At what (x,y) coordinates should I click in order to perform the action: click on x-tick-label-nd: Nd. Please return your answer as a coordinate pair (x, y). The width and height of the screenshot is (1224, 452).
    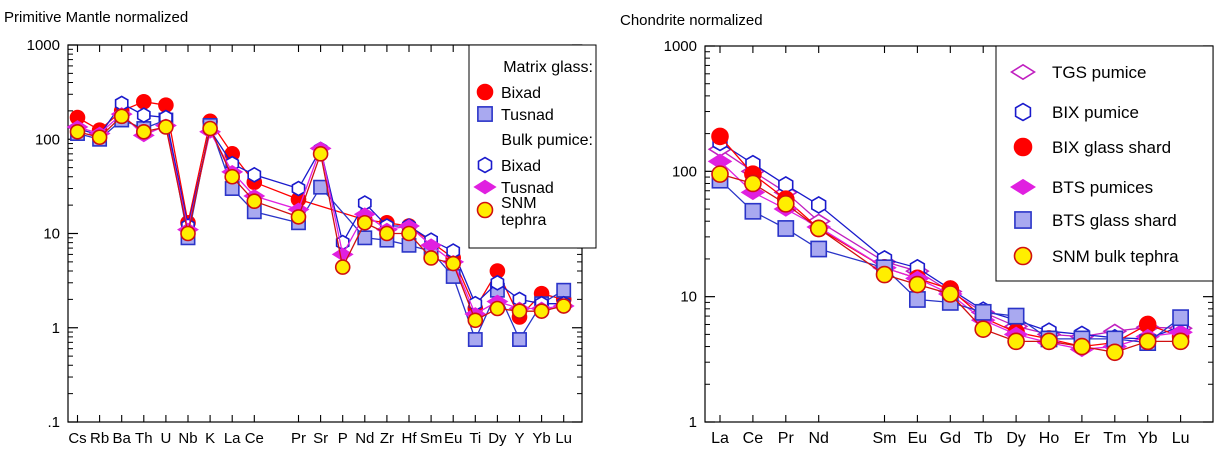
    Looking at the image, I should click on (364, 438).